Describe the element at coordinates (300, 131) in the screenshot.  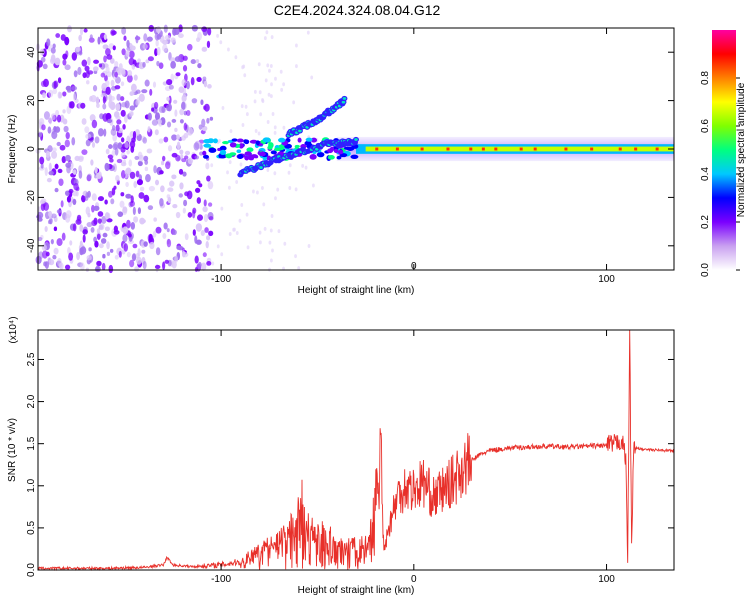
I see `branch-core` at that location.